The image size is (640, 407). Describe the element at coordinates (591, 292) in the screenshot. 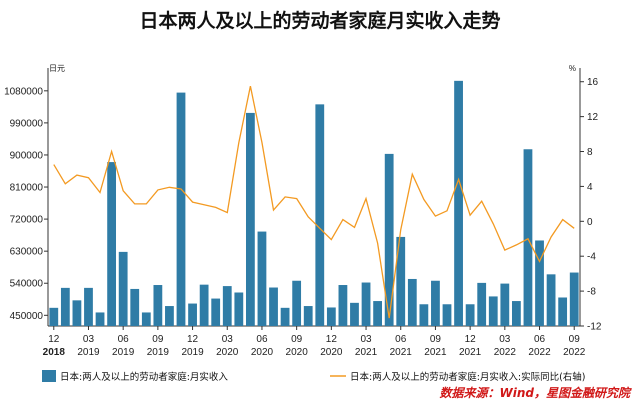

I see `right-tick-label: -8` at that location.